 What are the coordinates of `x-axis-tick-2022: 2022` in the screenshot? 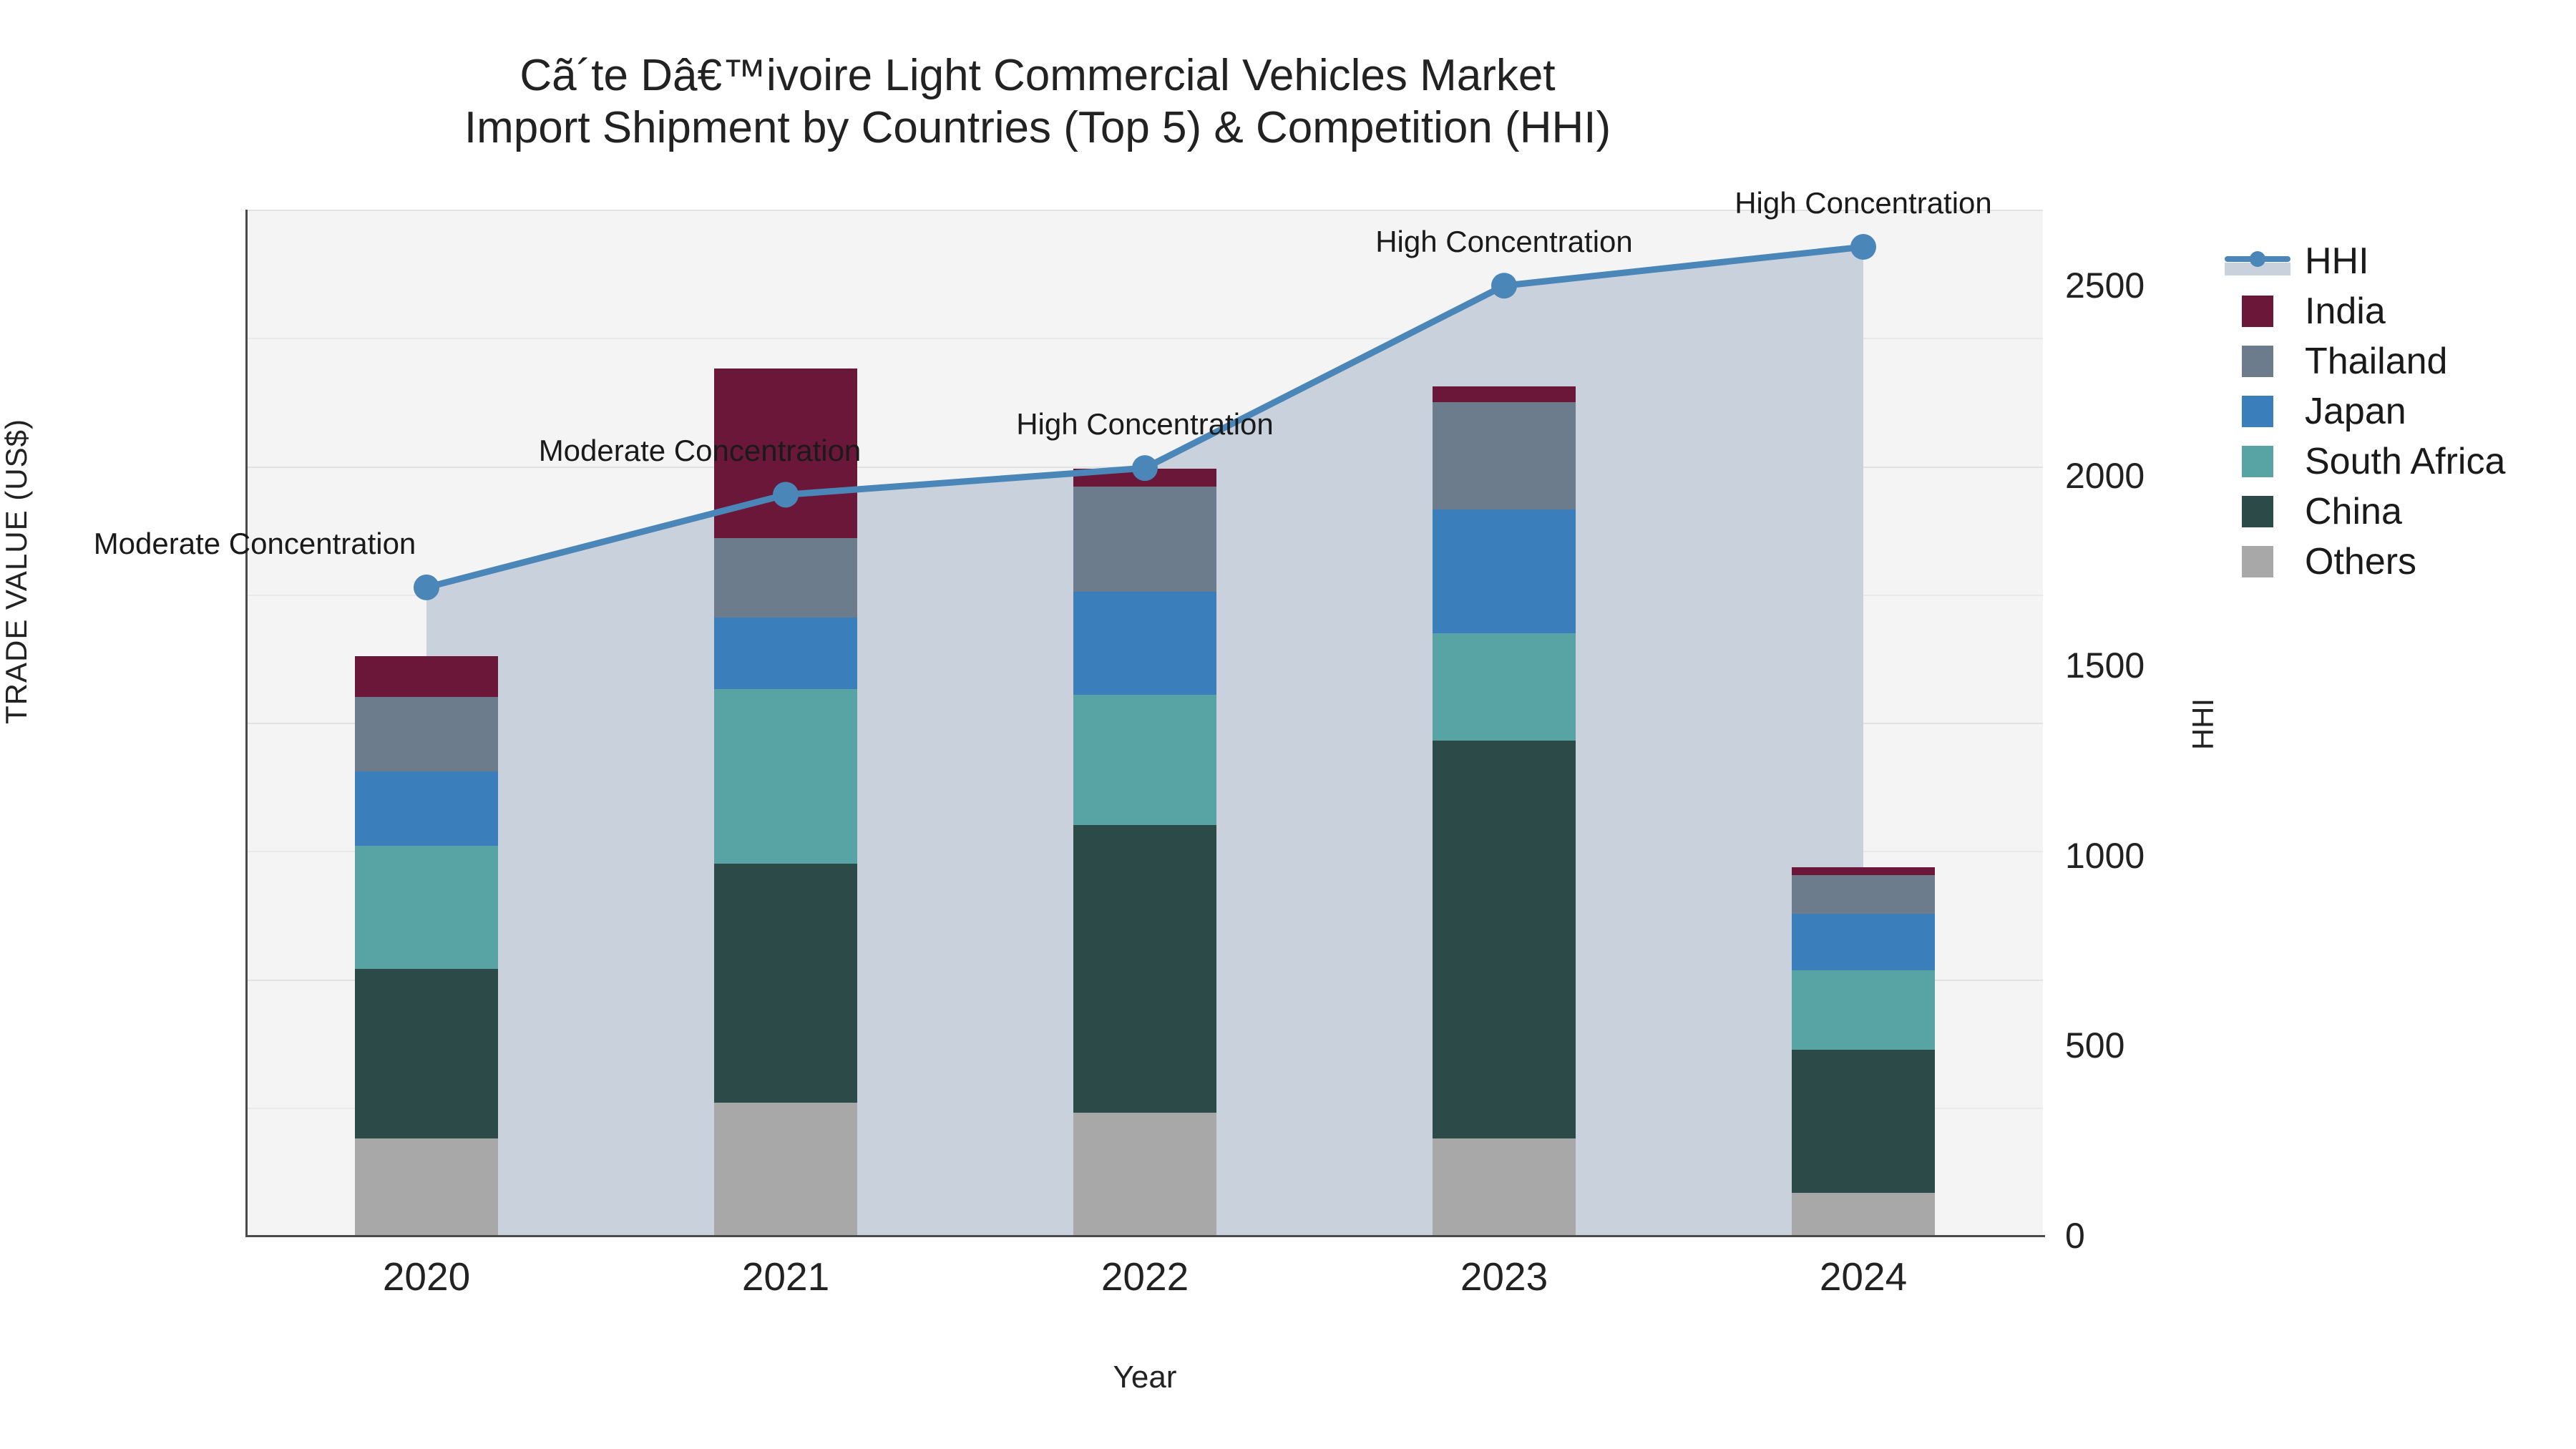 It's located at (1145, 1276).